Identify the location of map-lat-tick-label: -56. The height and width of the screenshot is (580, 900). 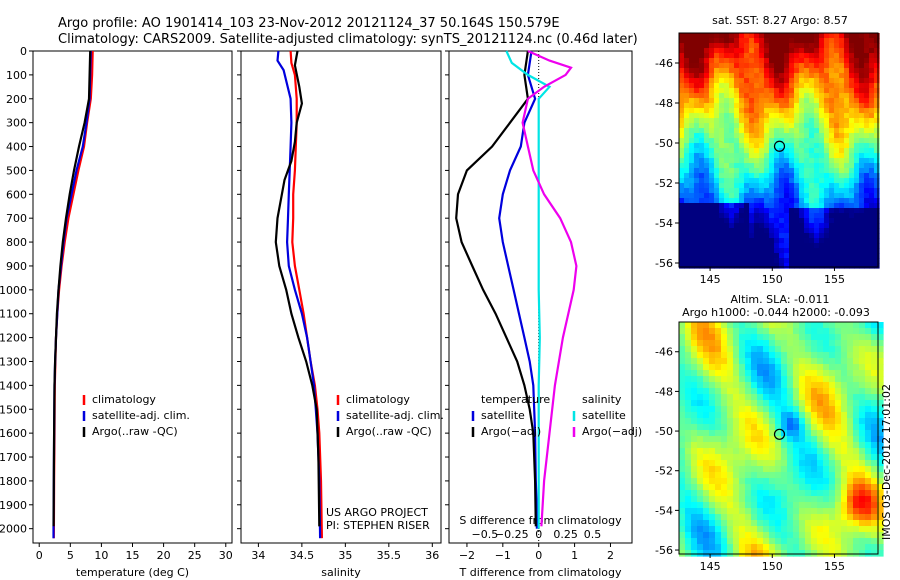
(664, 550).